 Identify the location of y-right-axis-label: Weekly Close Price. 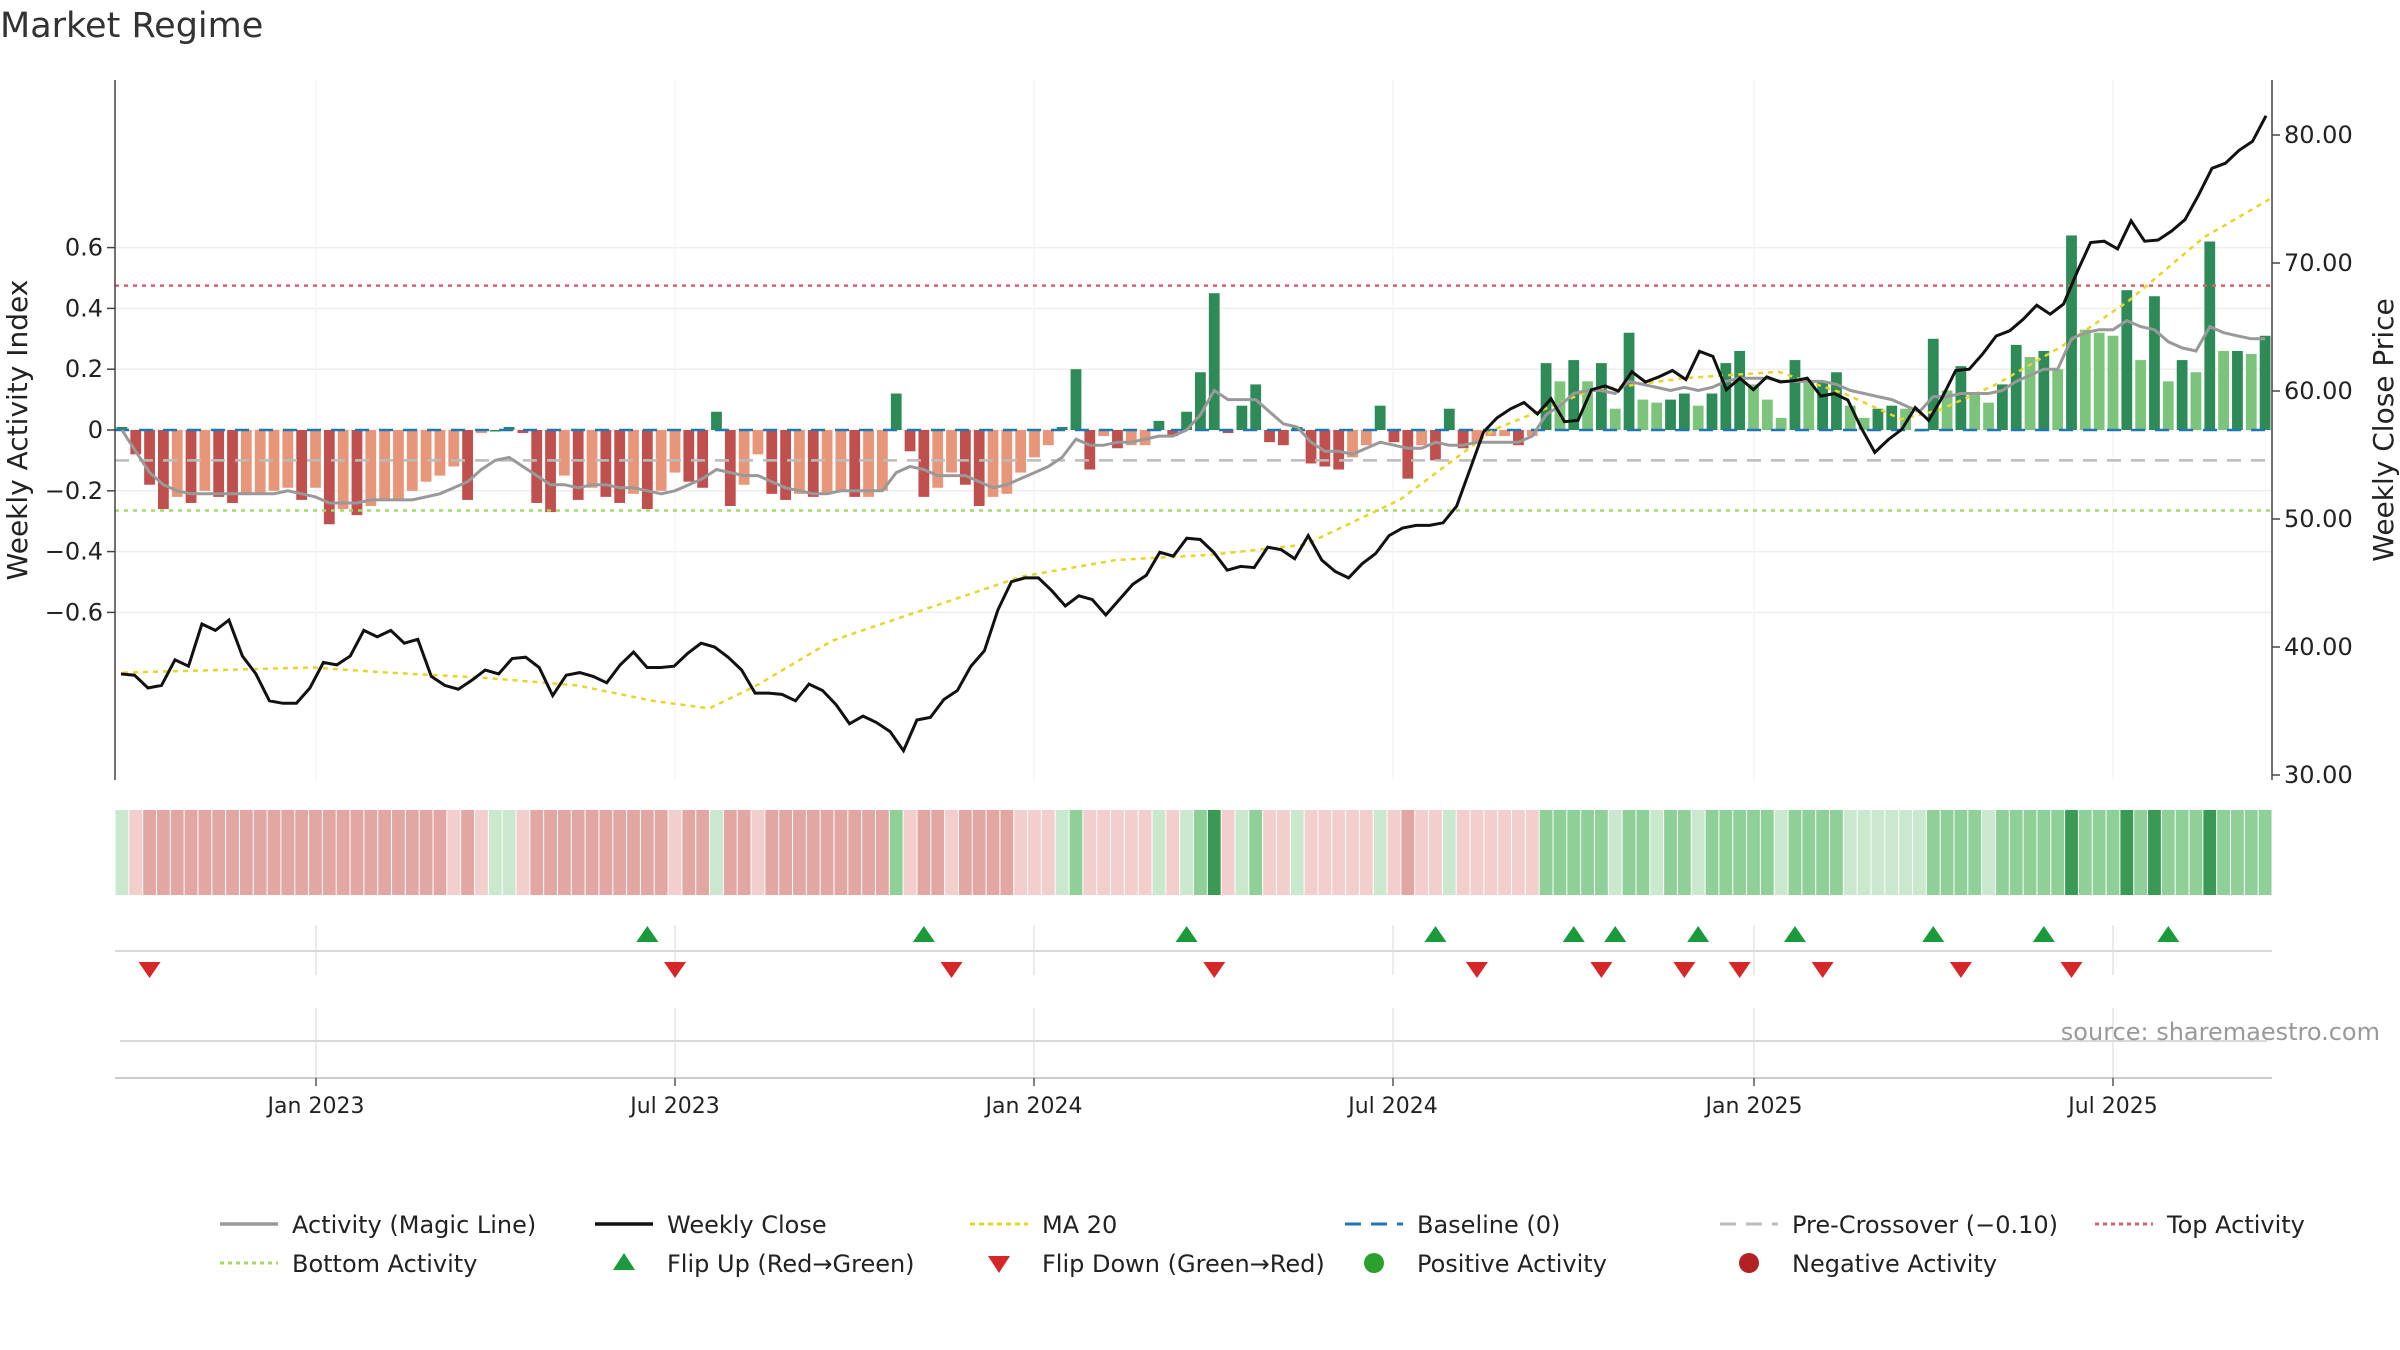
(2383, 429).